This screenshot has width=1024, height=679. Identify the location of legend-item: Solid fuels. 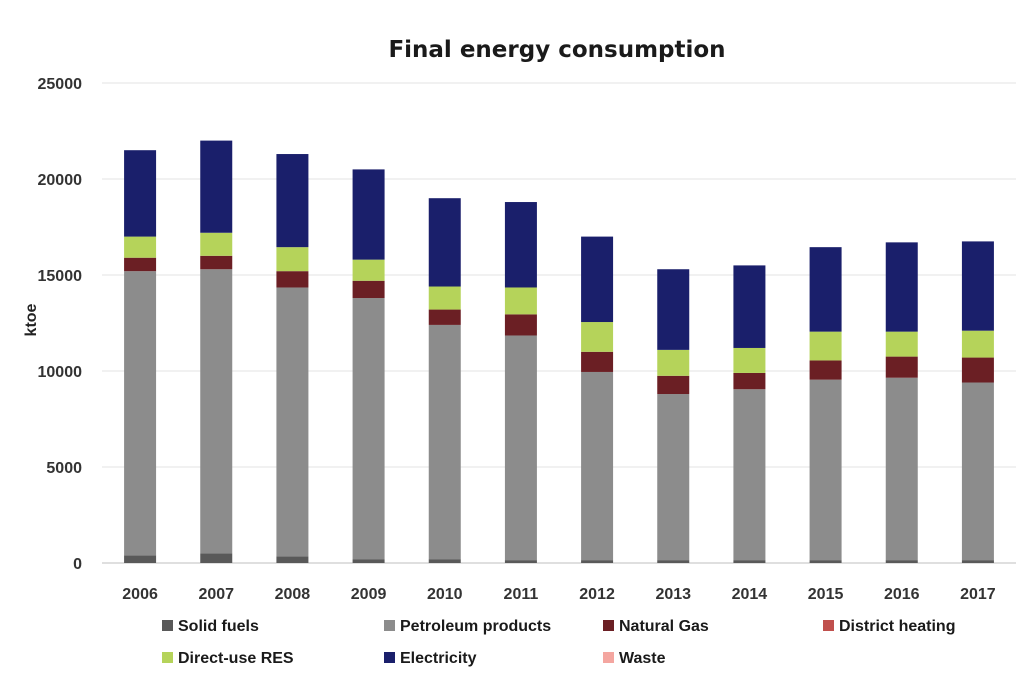
(210, 626).